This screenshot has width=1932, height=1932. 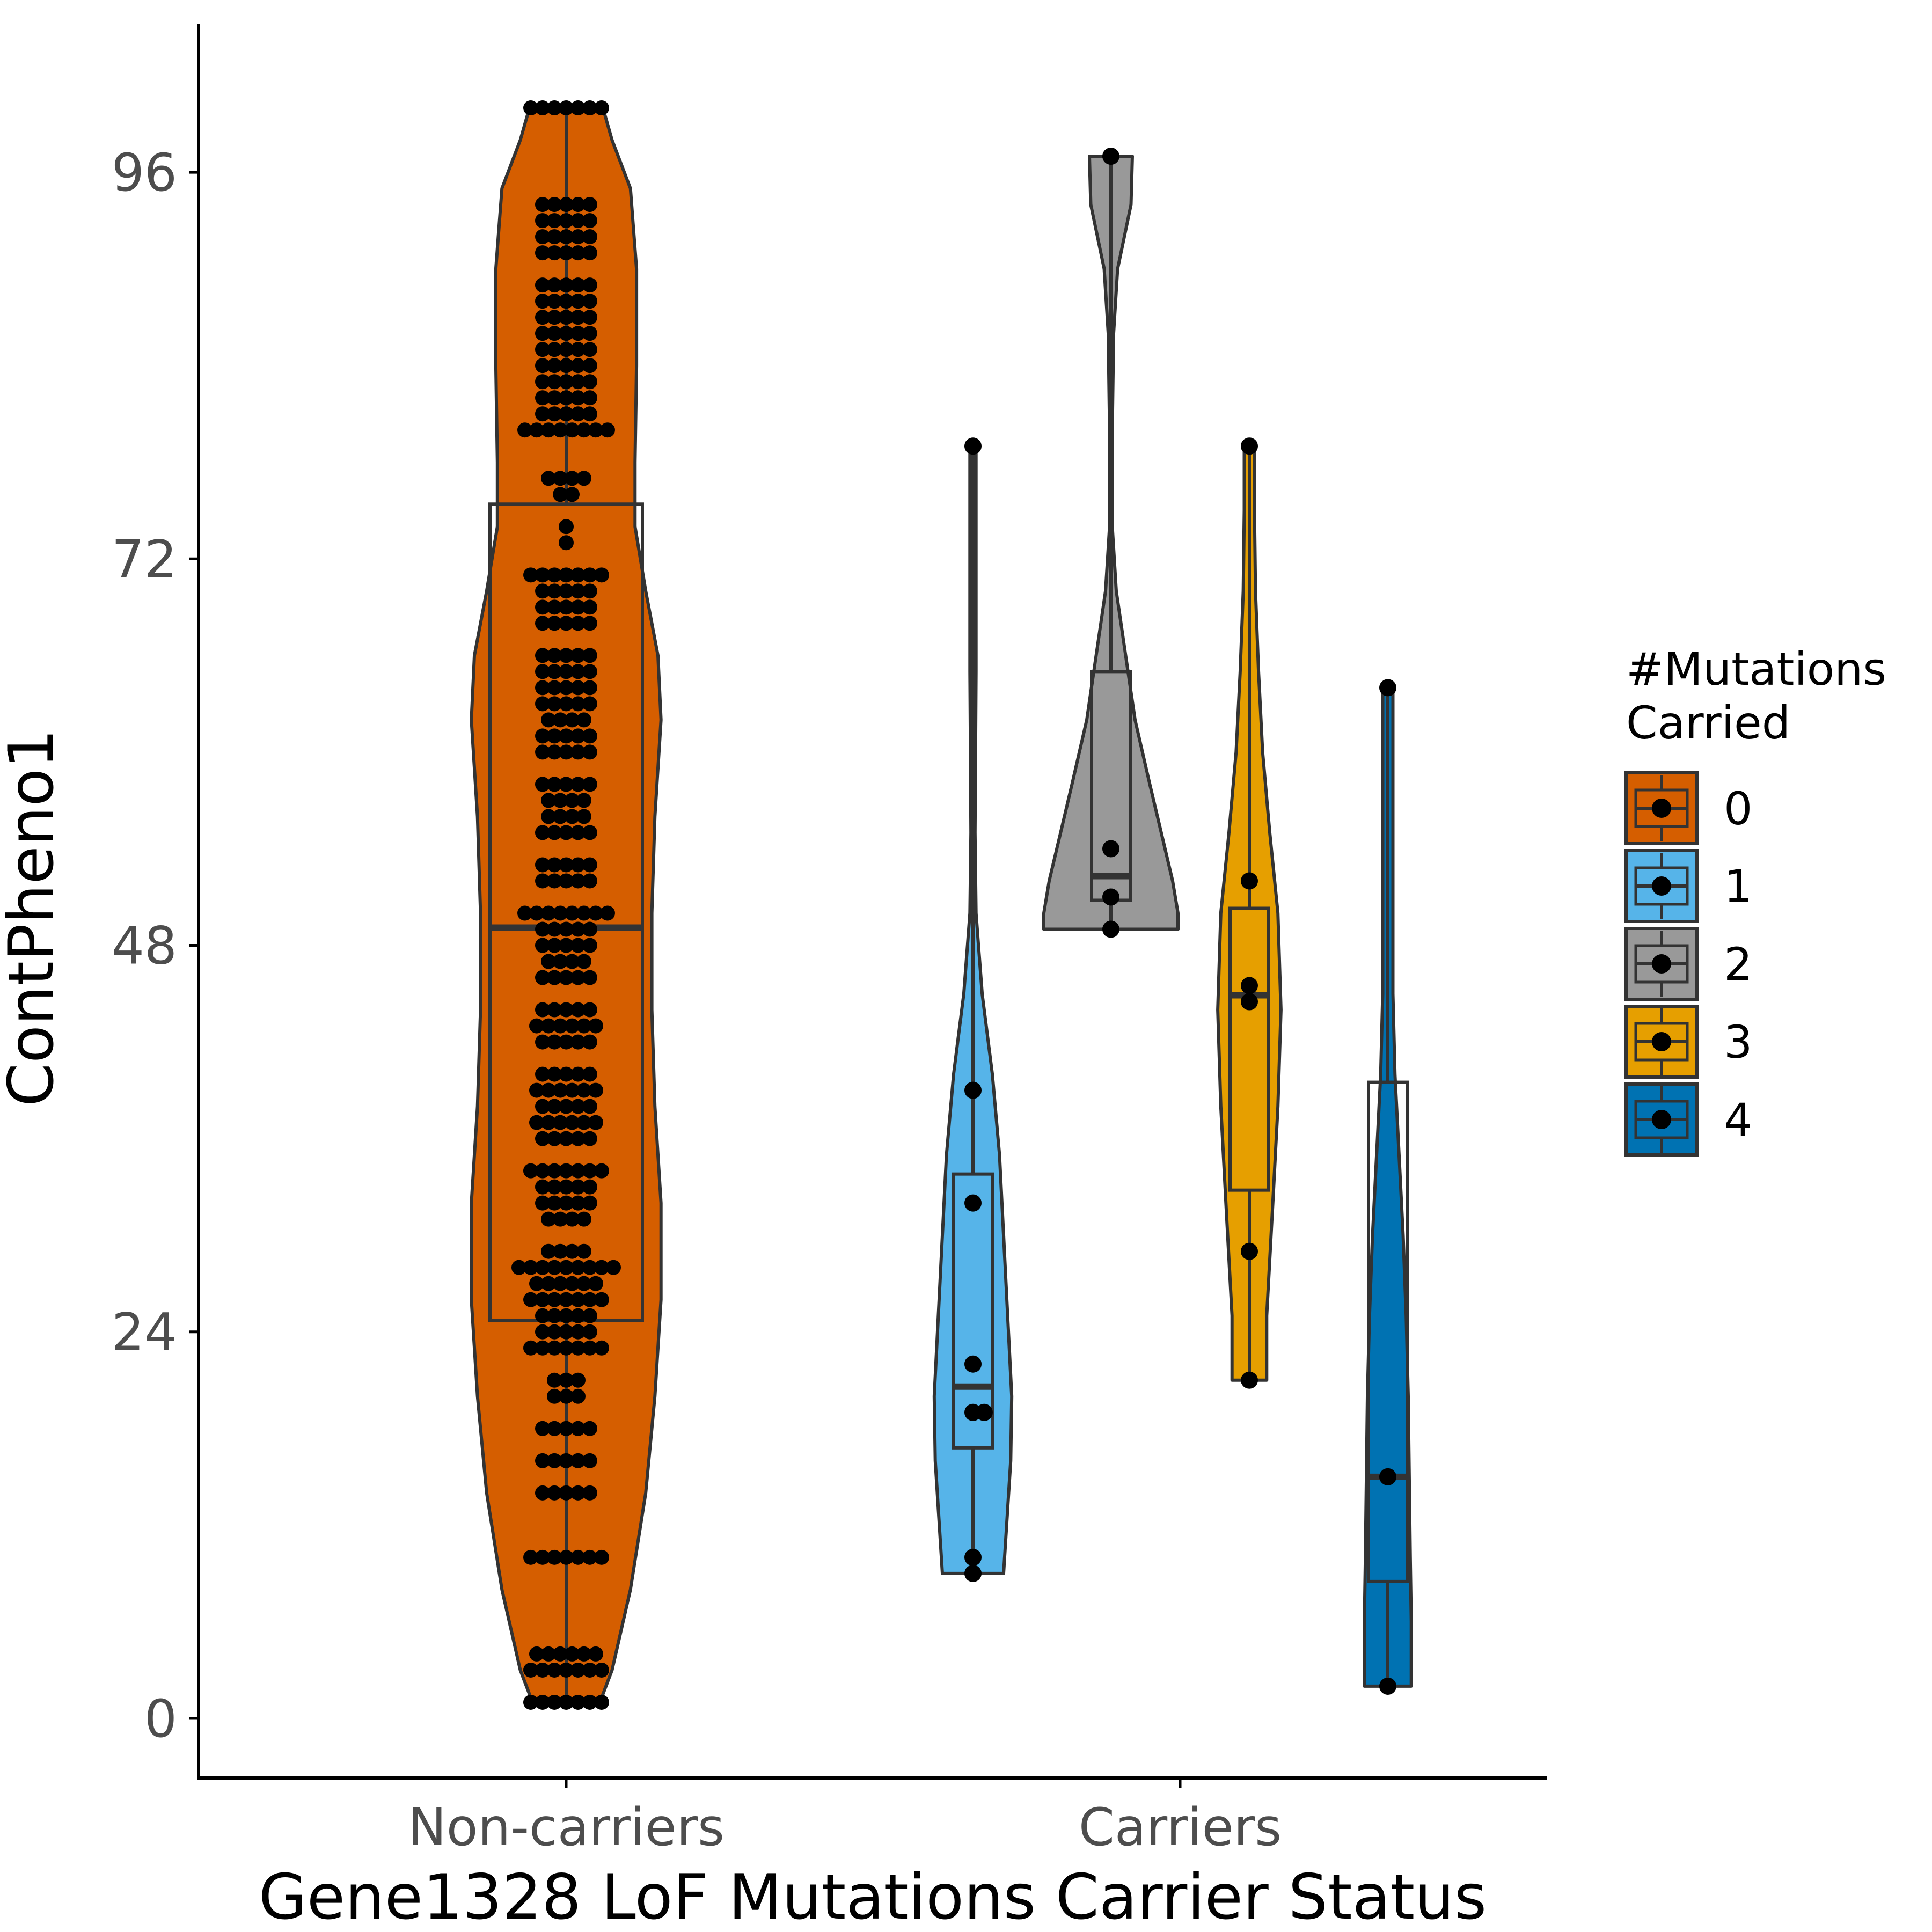 I want to click on x-tick-label: Carriers, so click(x=1180, y=1827).